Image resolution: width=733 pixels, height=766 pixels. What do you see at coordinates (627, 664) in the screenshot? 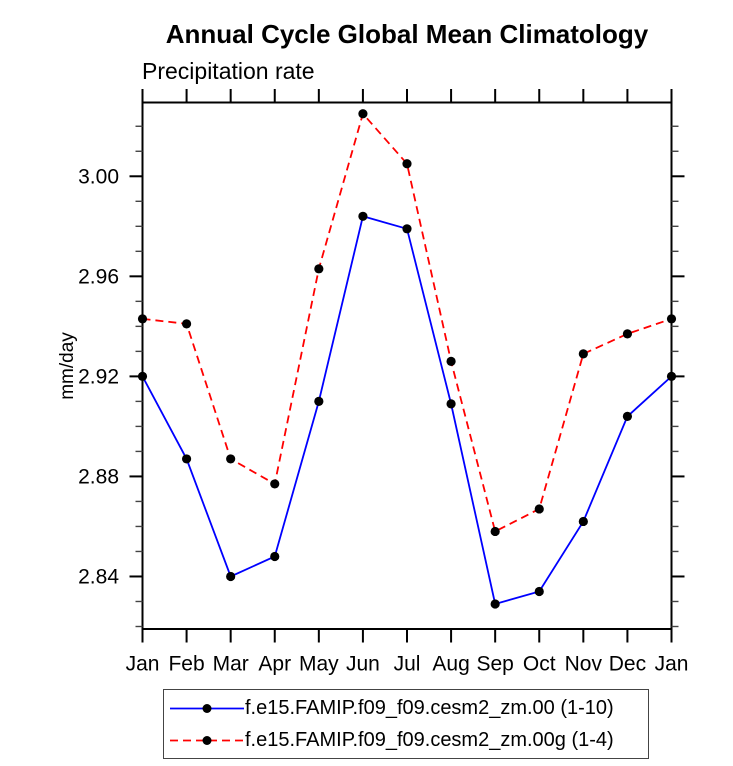
I see `x-tick-label: Dec` at bounding box center [627, 664].